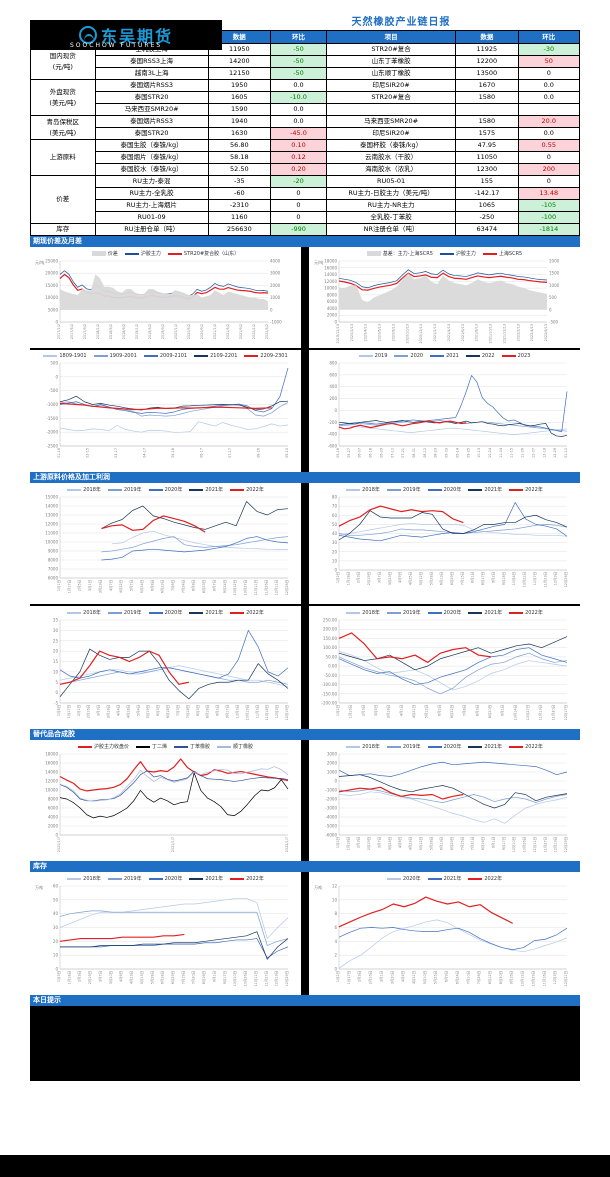 This screenshot has width=610, height=1177. I want to click on svg-text: 11月11日, so click(256, 978).